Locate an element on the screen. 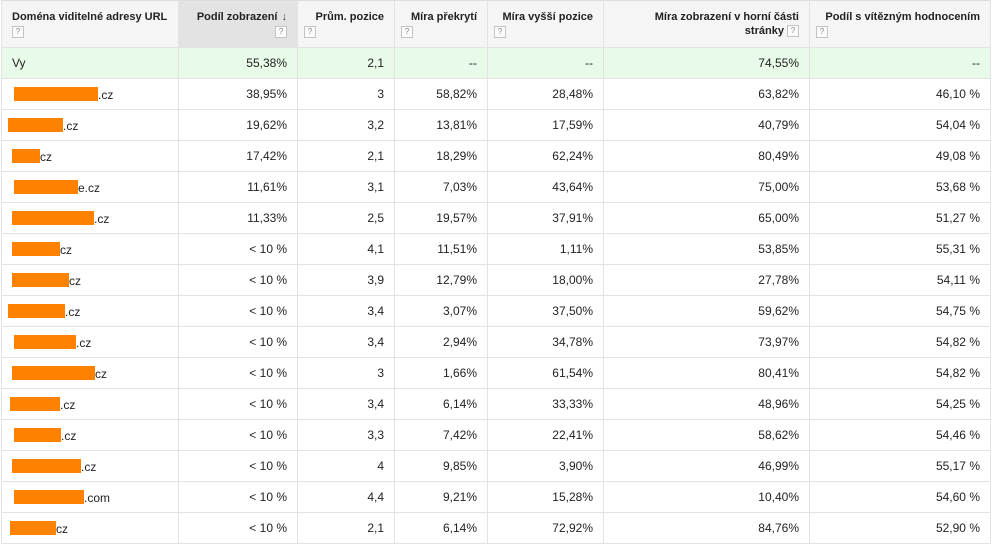 Image resolution: width=992 pixels, height=545 pixels. cell-top-of-page-rate: 59,62% is located at coordinates (706, 311).